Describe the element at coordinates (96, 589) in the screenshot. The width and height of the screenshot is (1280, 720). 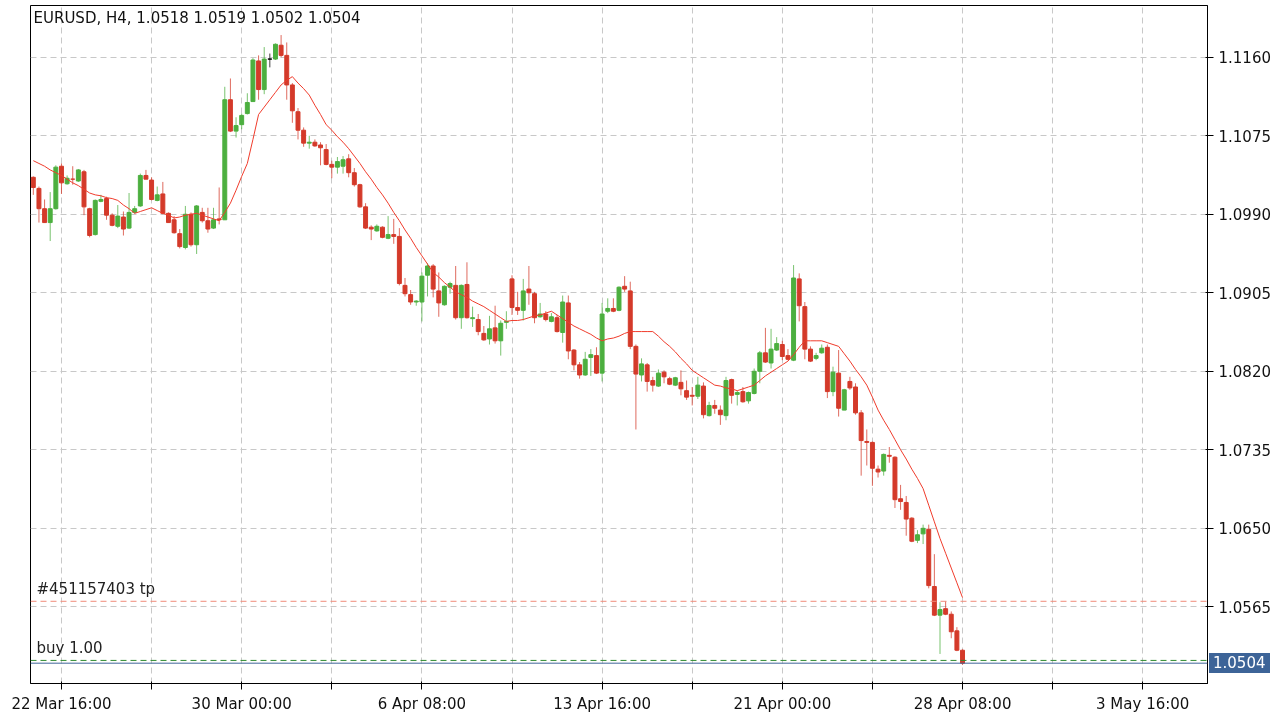
I see `ref-line-label: #451157403 tp` at that location.